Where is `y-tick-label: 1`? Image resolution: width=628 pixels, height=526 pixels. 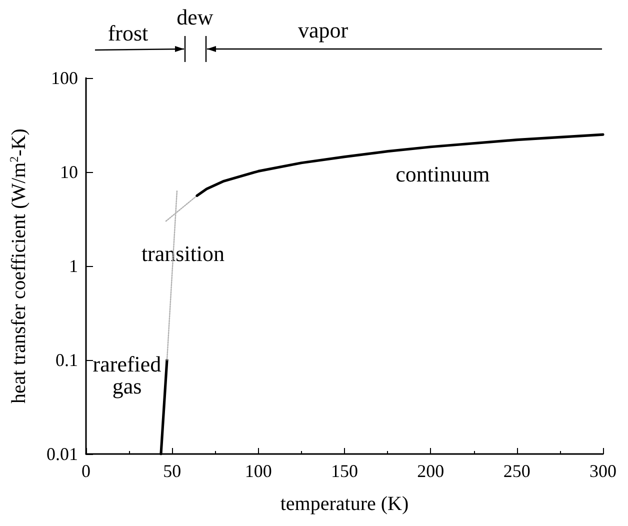
y-tick-label: 1 is located at coordinates (73, 266).